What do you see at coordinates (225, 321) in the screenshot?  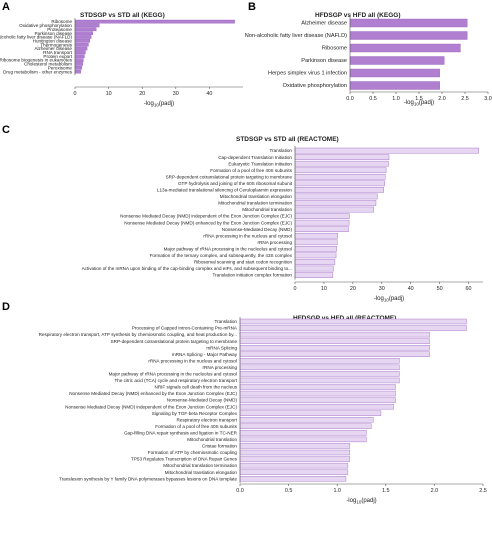 I see `category-label: Translation` at bounding box center [225, 321].